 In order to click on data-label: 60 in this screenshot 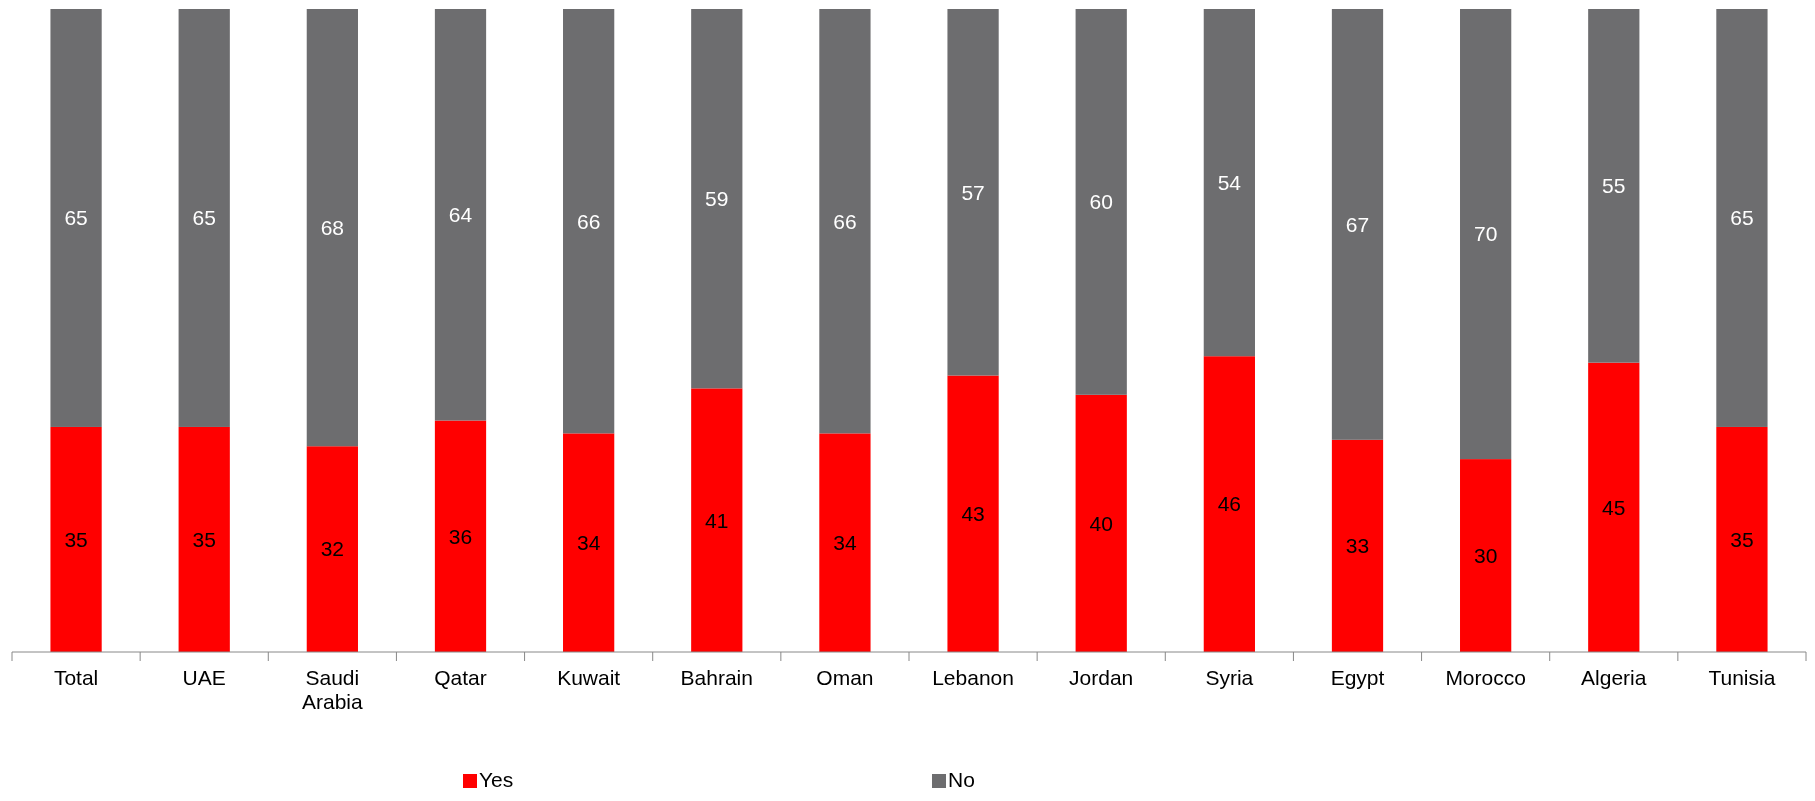, I will do `click(1101, 202)`.